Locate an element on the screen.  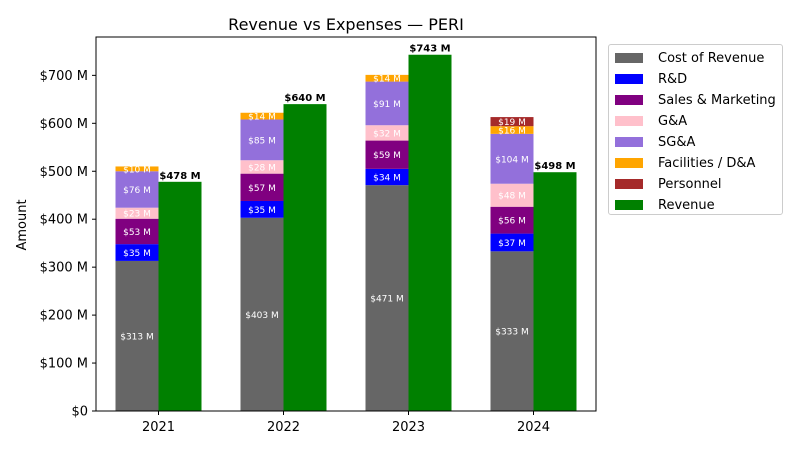
bar-value-label: $85 M is located at coordinates (262, 141).